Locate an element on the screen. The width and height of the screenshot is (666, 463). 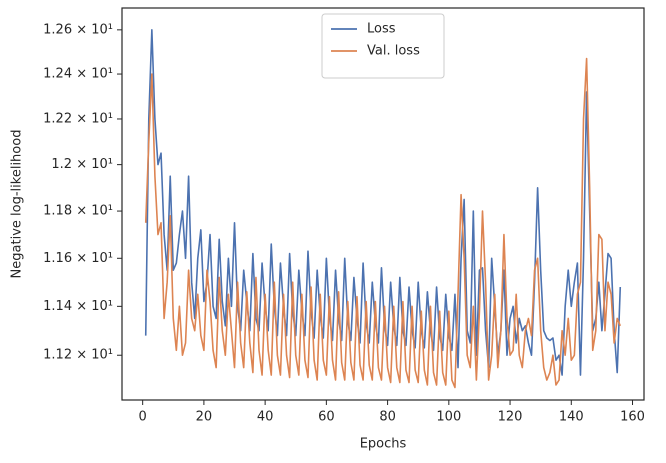
y-tick-label: 1.18 × 10¹ is located at coordinates (78, 211).